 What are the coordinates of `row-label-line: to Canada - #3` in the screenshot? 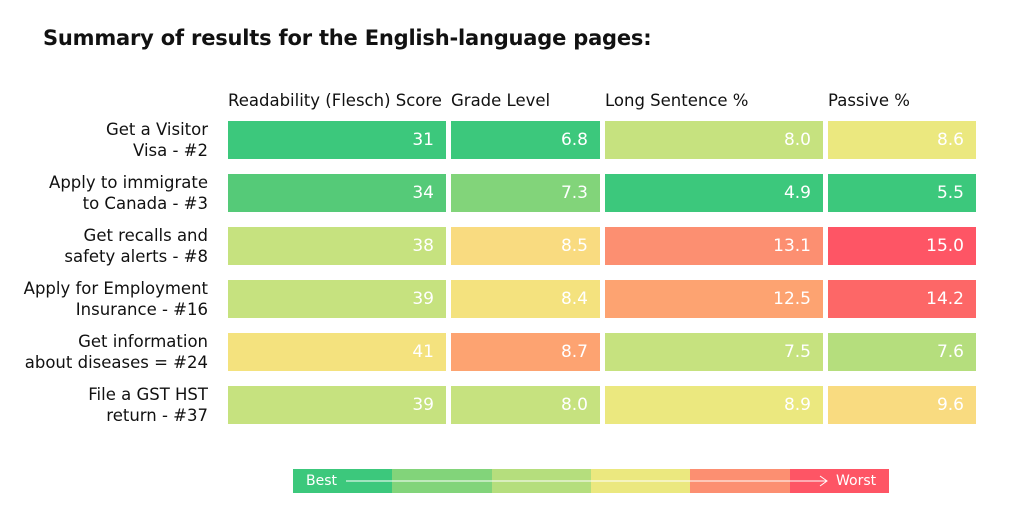 It's located at (145, 203).